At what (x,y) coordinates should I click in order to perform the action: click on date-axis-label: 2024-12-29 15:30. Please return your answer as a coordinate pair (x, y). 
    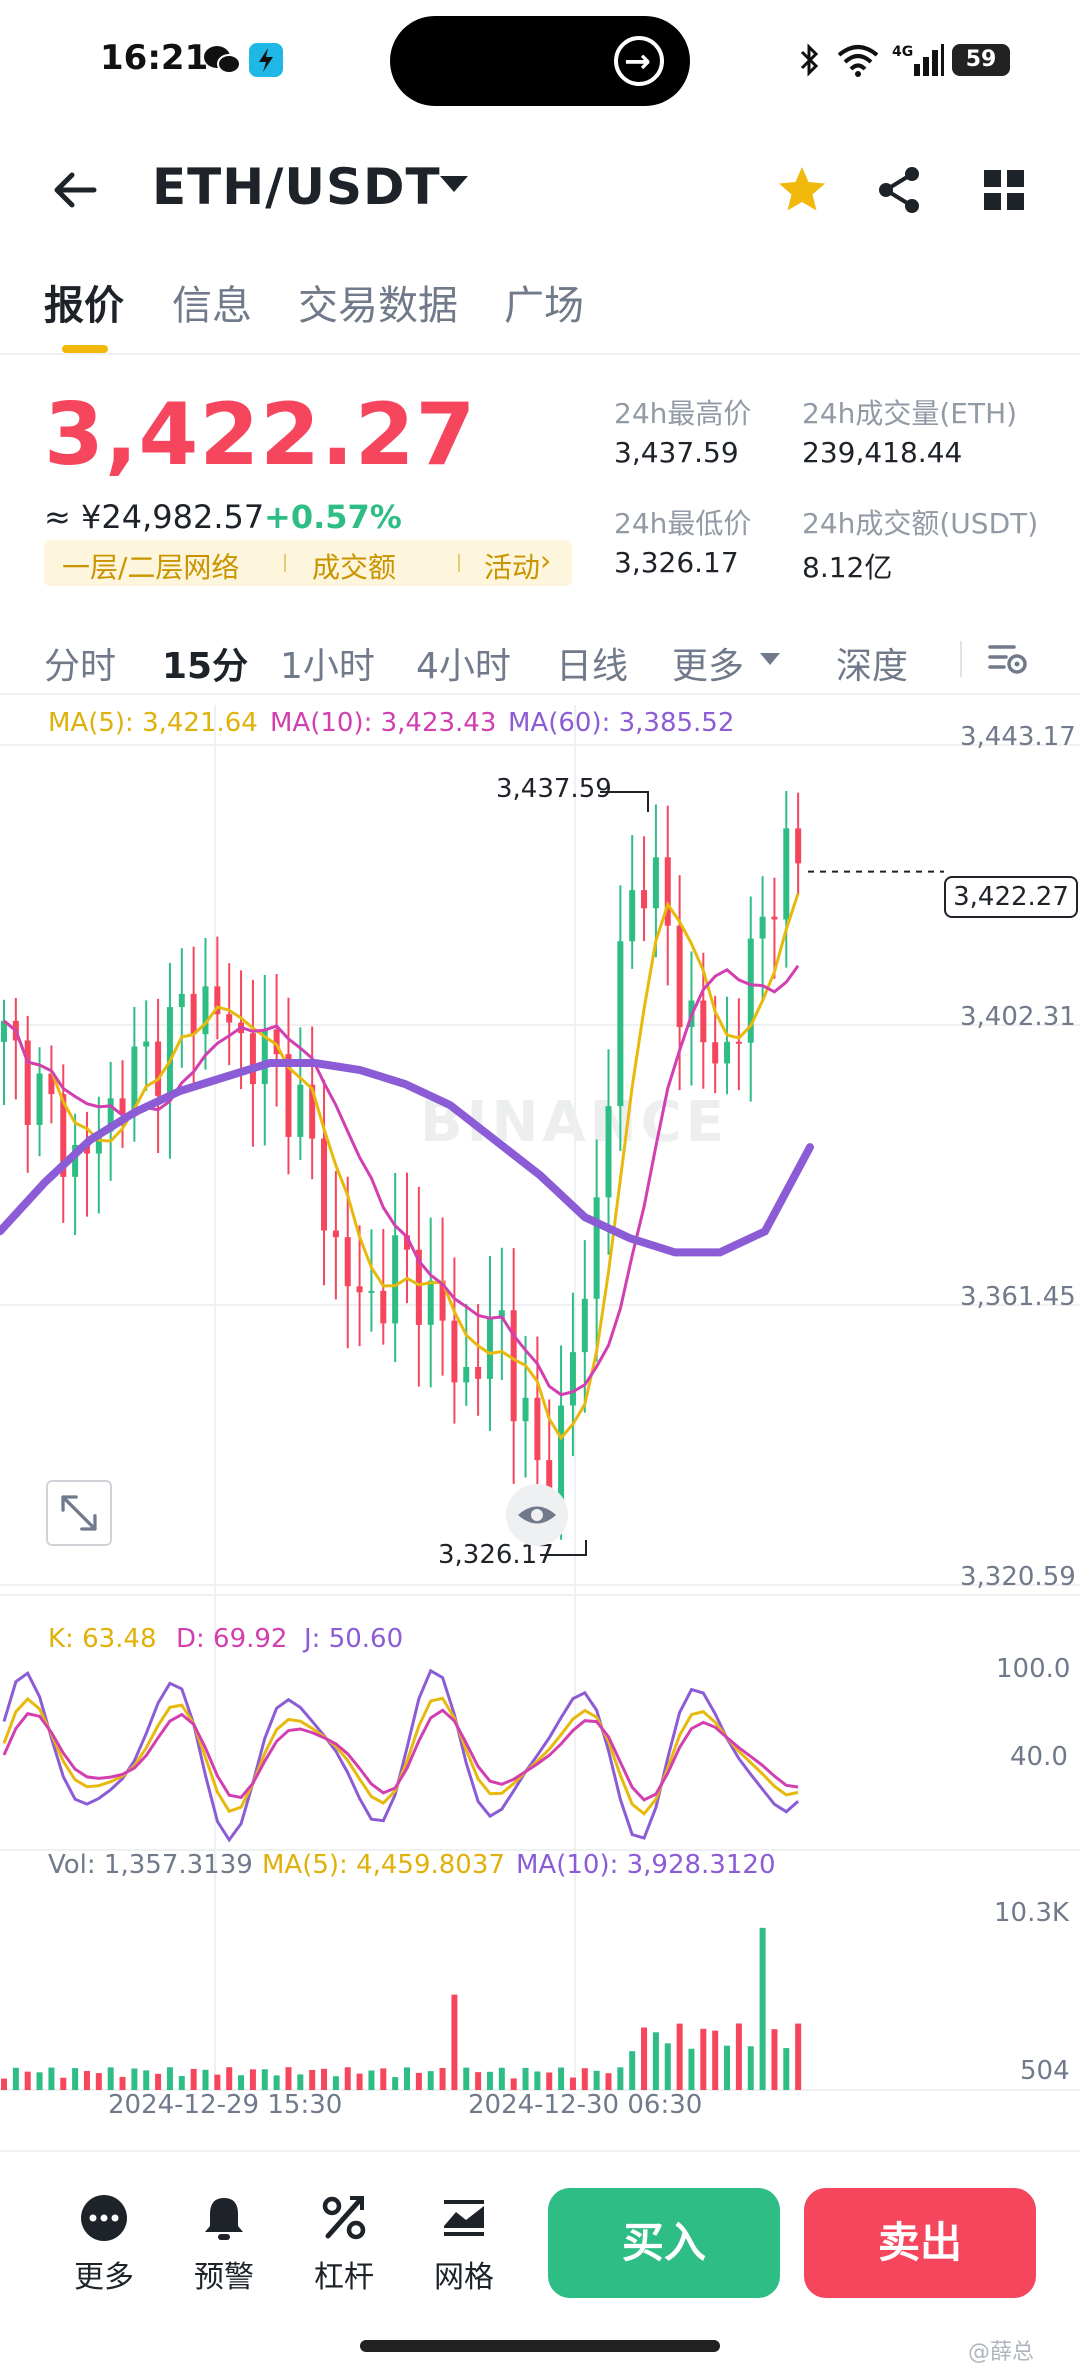
    Looking at the image, I should click on (225, 2105).